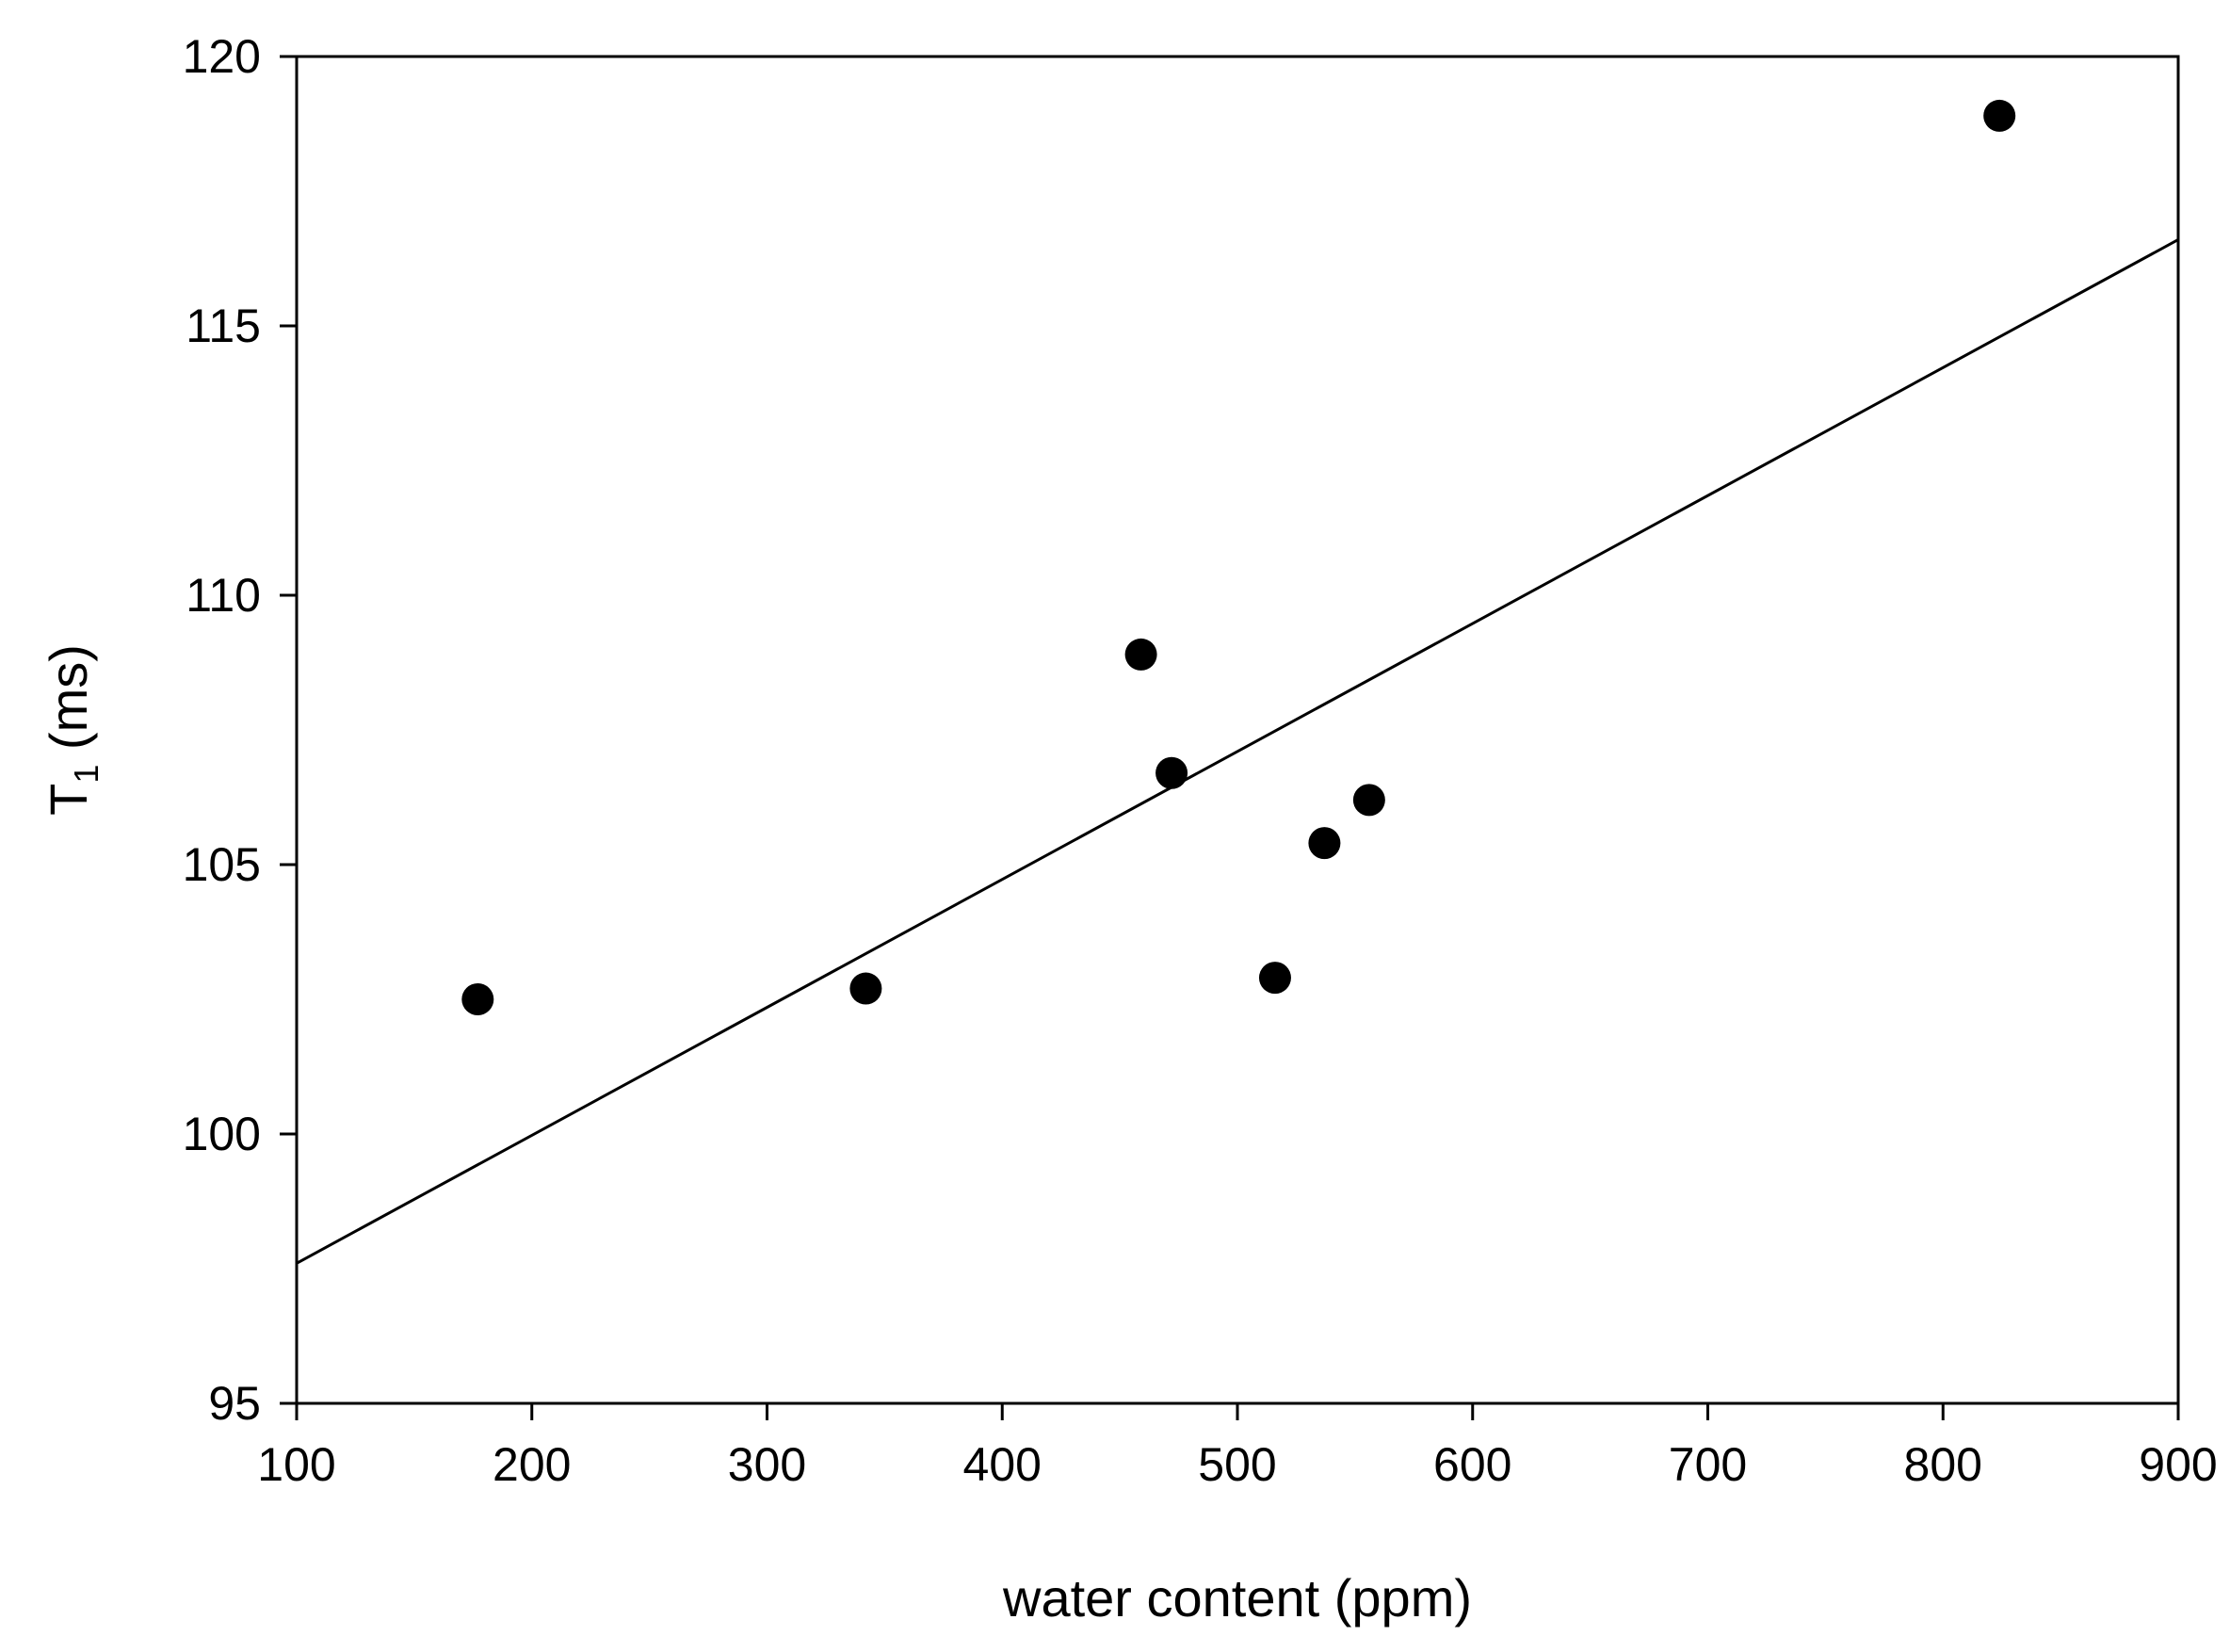  I want to click on x-axis-ticks: 100 200 300 400 500 600 700 800 900, so click(1238, 1447).